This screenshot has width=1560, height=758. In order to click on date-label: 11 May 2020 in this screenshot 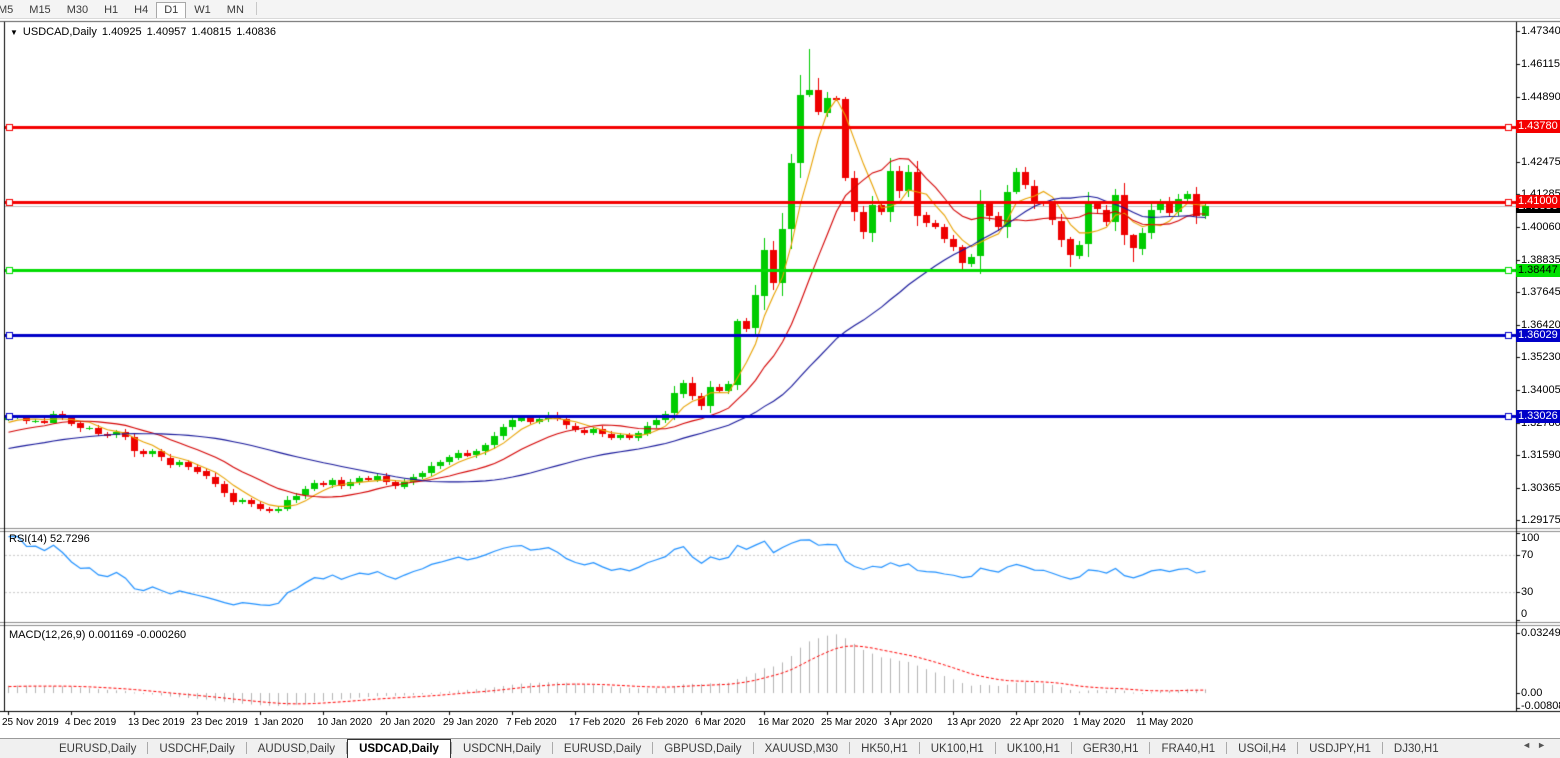, I will do `click(1165, 722)`.